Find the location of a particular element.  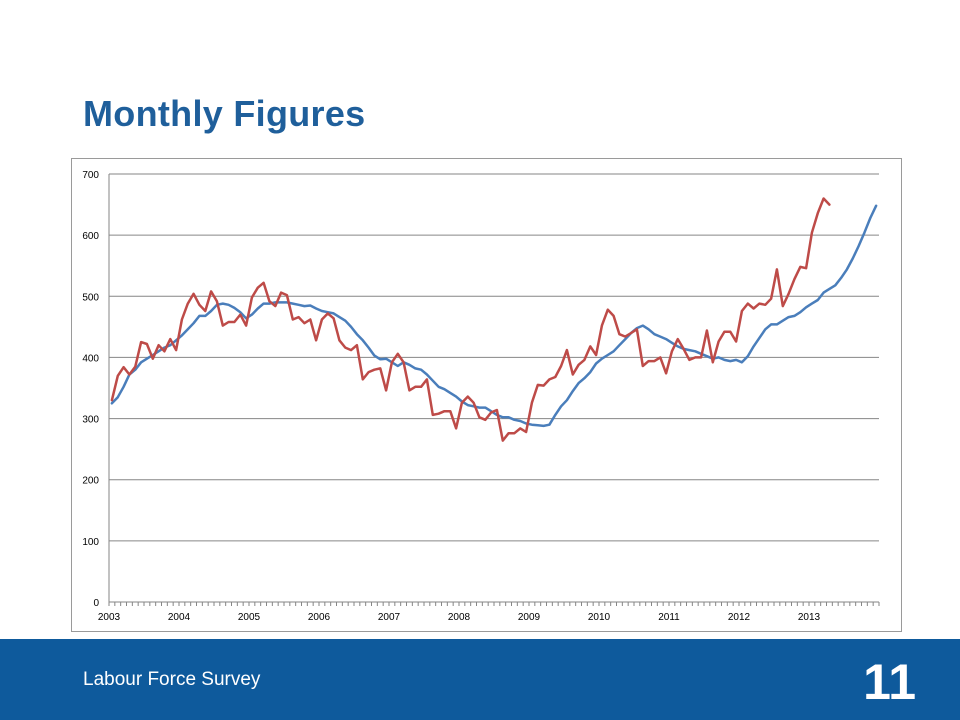

page-number: 11 is located at coordinates (889, 682).